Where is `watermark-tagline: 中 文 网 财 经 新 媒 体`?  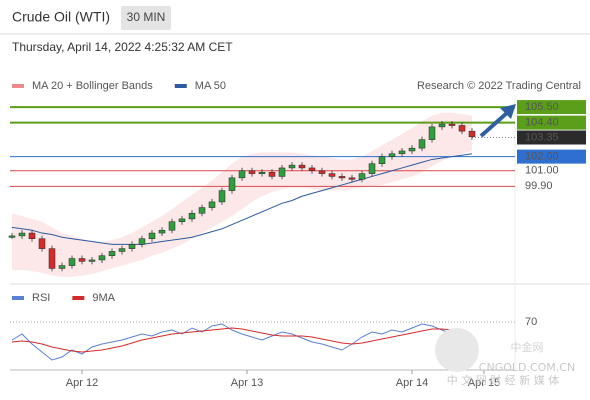 watermark-tagline: 中 文 网 财 经 新 媒 体 is located at coordinates (503, 380).